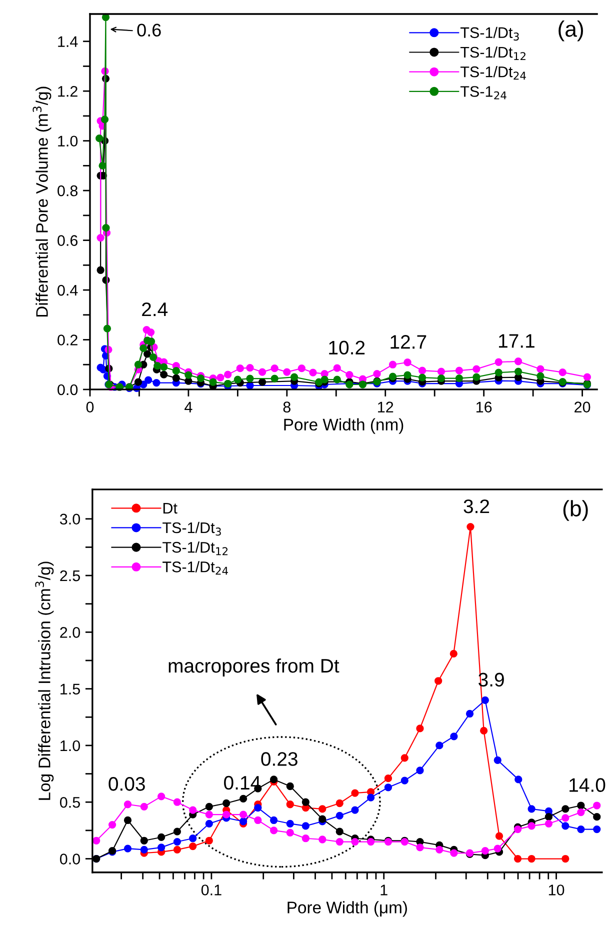  What do you see at coordinates (70, 576) in the screenshot?
I see `y-tick-label: 2.5` at bounding box center [70, 576].